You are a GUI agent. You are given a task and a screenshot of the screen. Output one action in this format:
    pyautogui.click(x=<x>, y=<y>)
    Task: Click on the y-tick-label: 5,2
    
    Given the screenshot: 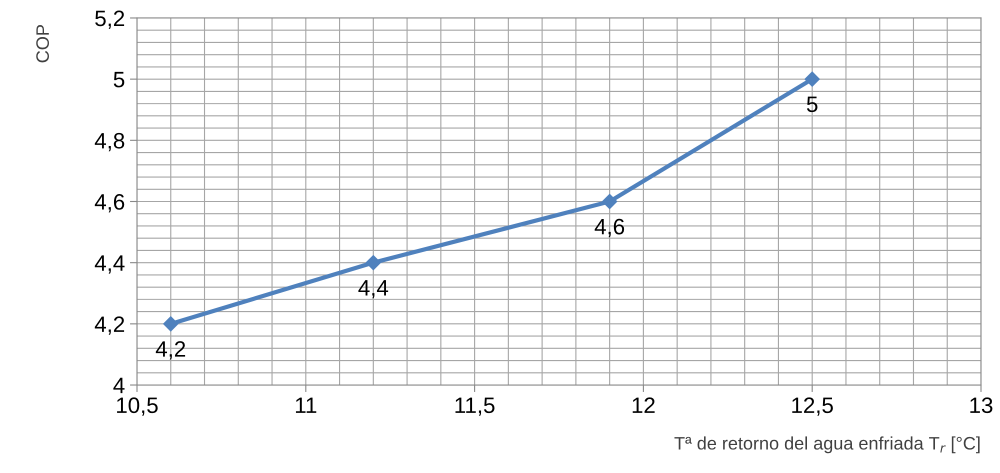 What is the action you would take?
    pyautogui.click(x=109, y=19)
    